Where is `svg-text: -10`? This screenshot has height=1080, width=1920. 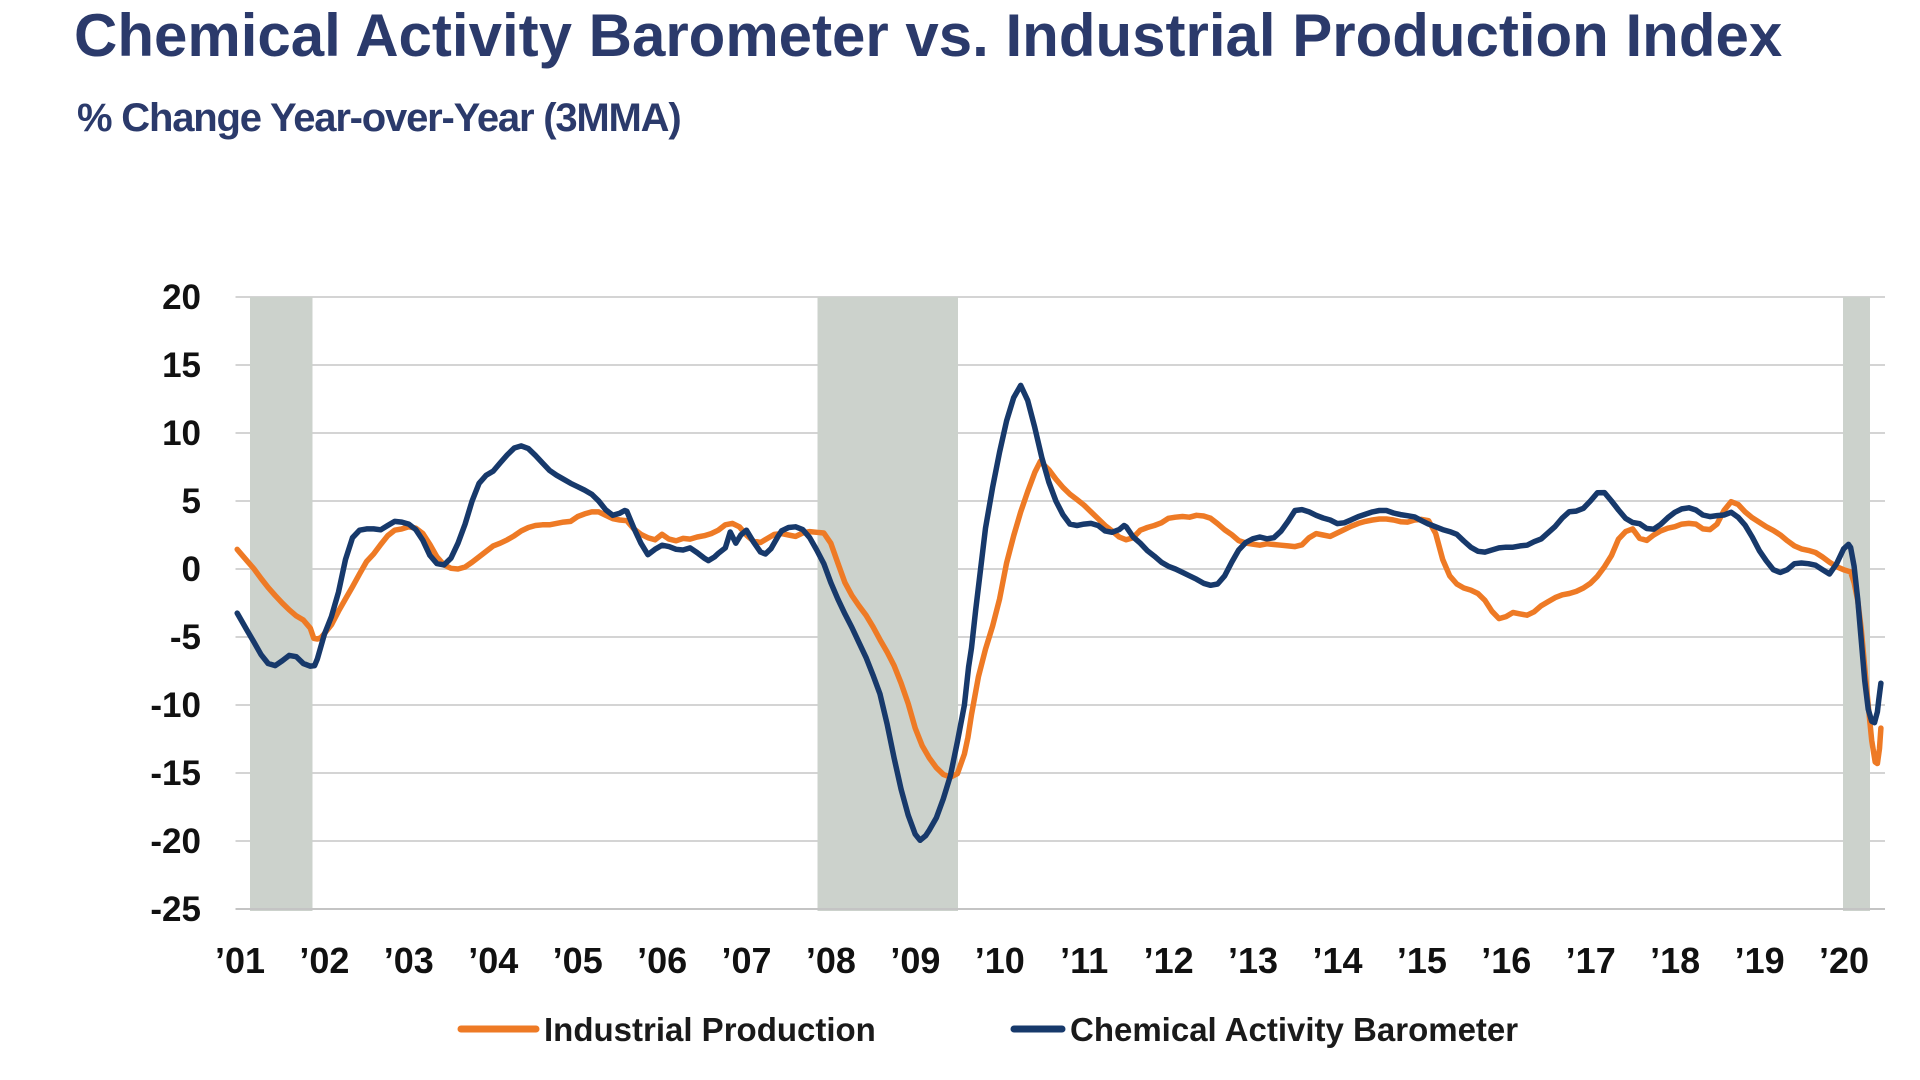 svg-text: -10 is located at coordinates (175, 705).